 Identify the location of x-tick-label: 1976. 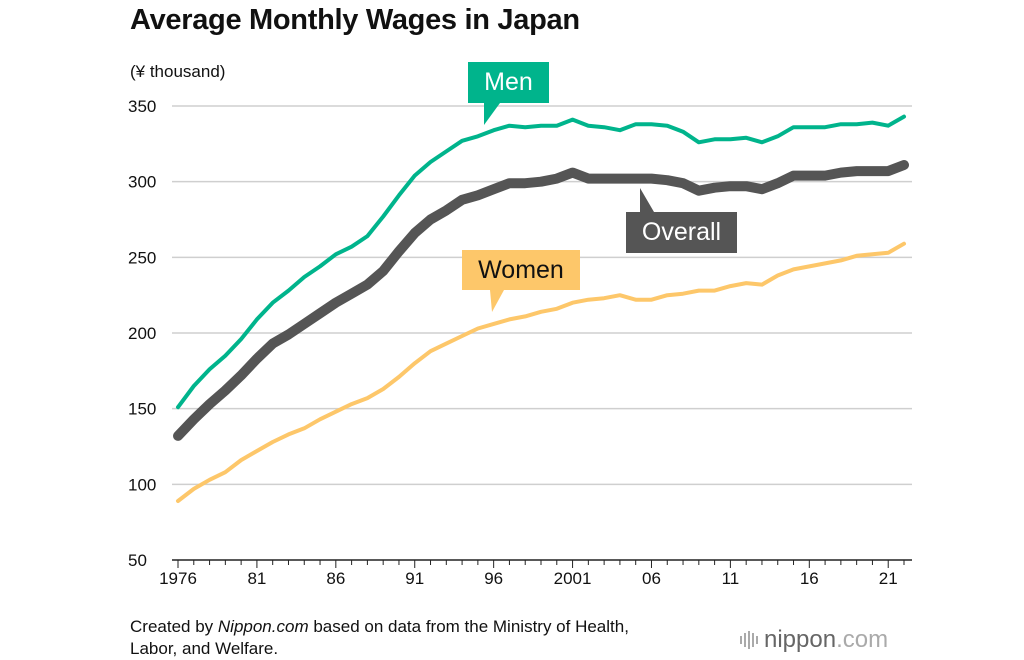
(178, 578).